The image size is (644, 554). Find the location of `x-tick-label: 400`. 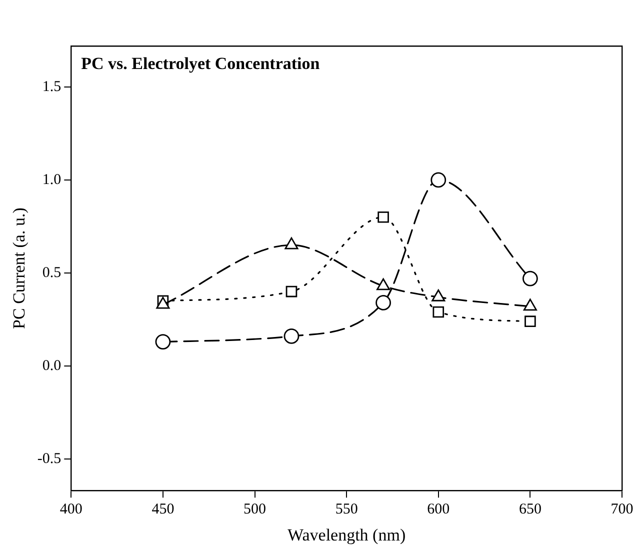

x-tick-label: 400 is located at coordinates (71, 510).